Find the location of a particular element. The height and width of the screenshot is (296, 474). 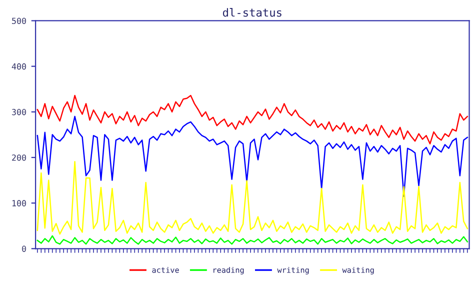

y-tick-label: 100 is located at coordinates (19, 203).